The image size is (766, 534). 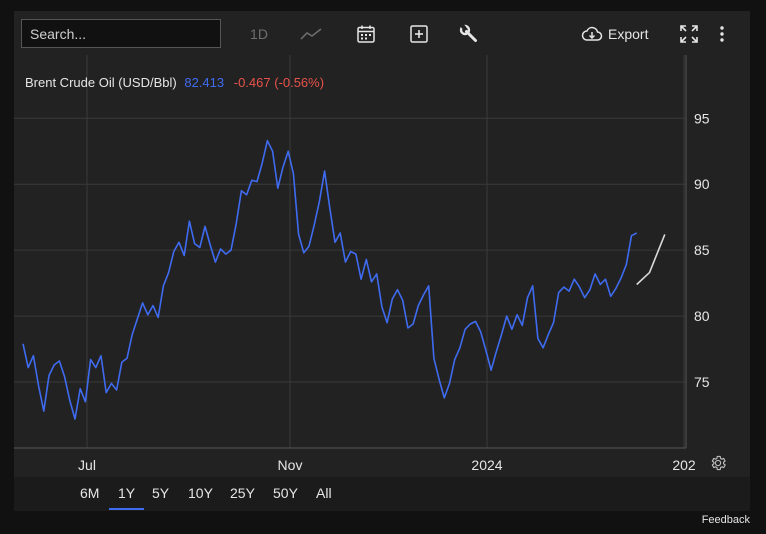 I want to click on line-chart-icon, so click(x=311, y=34).